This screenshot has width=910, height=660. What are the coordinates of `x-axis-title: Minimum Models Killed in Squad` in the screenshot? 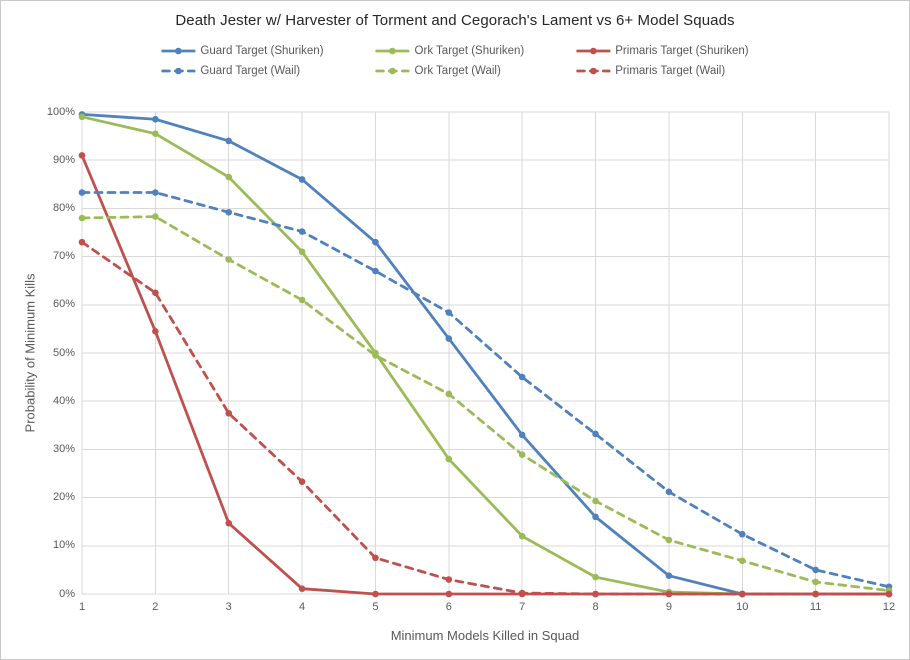 It's located at (485, 635).